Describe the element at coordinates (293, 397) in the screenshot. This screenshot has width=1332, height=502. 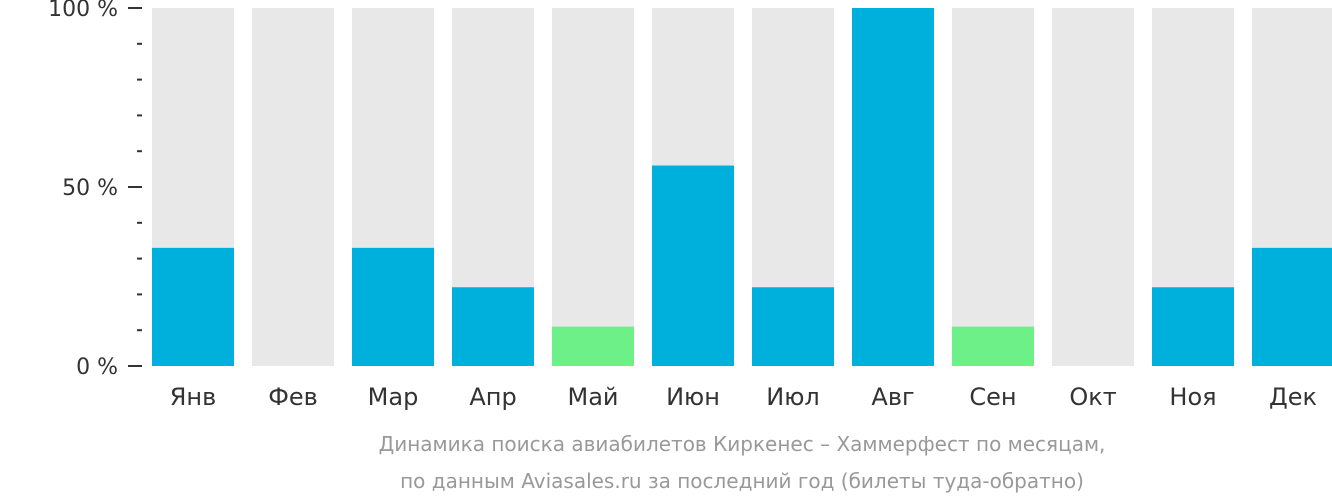
I see `x-tick-label: Фев` at that location.